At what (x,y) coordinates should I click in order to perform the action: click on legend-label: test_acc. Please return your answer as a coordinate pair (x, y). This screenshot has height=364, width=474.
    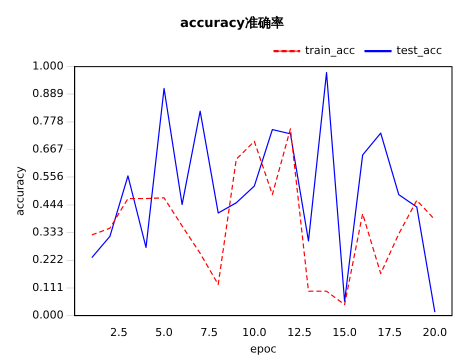
    Looking at the image, I should click on (419, 50).